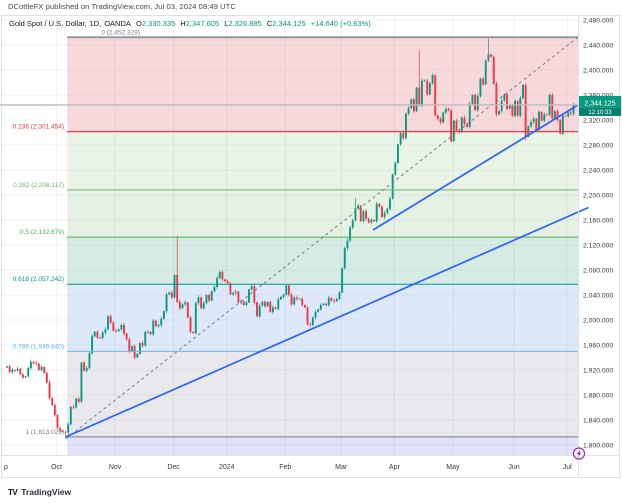 This screenshot has height=504, width=622. I want to click on price-badge: 2,344.125 12:10:33, so click(600, 105).